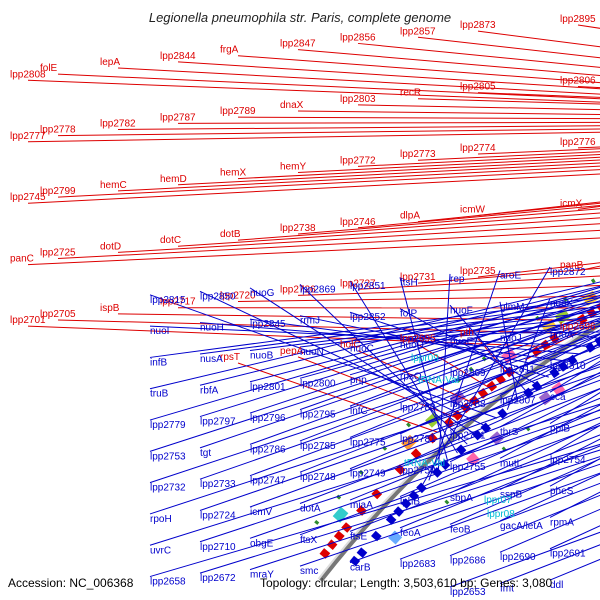 The image size is (600, 600). I want to click on gene-label: sbpA, so click(461, 498).